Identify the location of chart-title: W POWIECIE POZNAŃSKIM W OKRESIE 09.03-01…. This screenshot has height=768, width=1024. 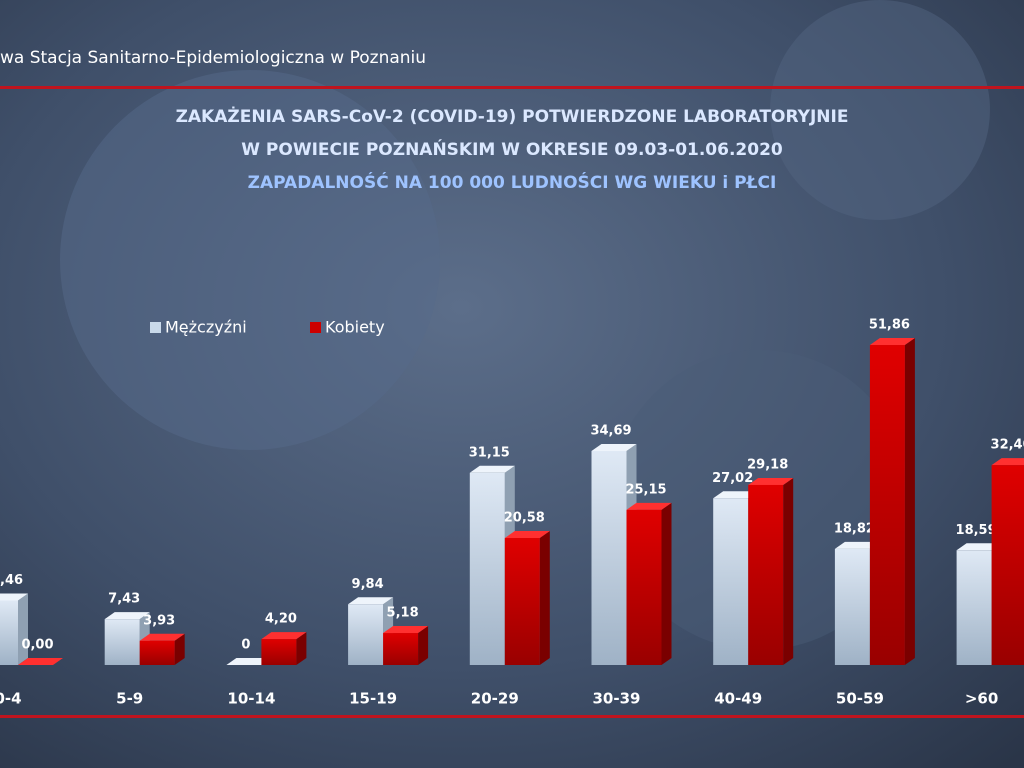
(512, 149).